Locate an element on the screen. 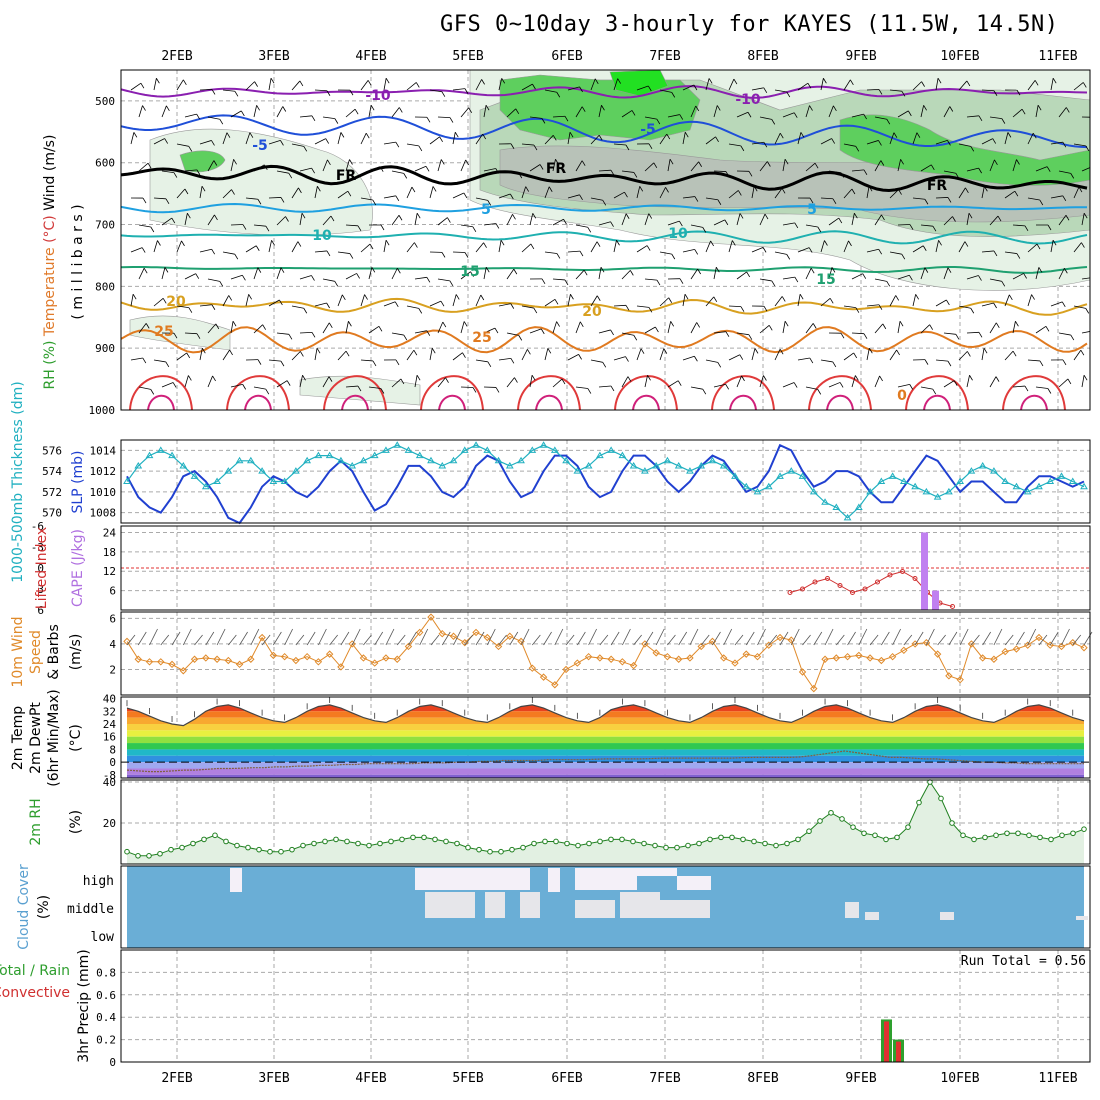 The image size is (1100, 1100). wind-barb-10m is located at coordinates (187, 637).